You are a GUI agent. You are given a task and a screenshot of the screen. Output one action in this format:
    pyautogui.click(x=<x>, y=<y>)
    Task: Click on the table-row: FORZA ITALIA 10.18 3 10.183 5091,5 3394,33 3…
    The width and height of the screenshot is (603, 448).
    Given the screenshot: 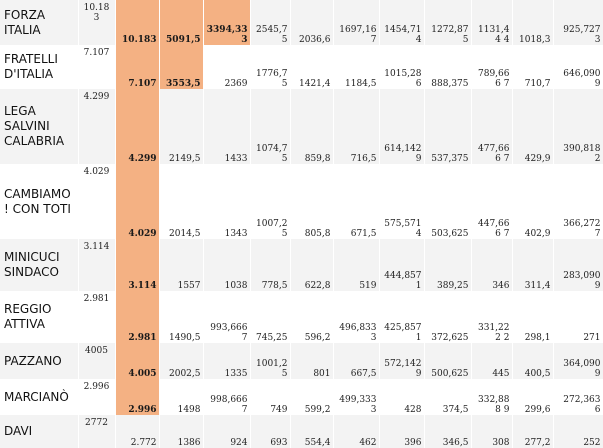 What is the action you would take?
    pyautogui.click(x=301, y=22)
    